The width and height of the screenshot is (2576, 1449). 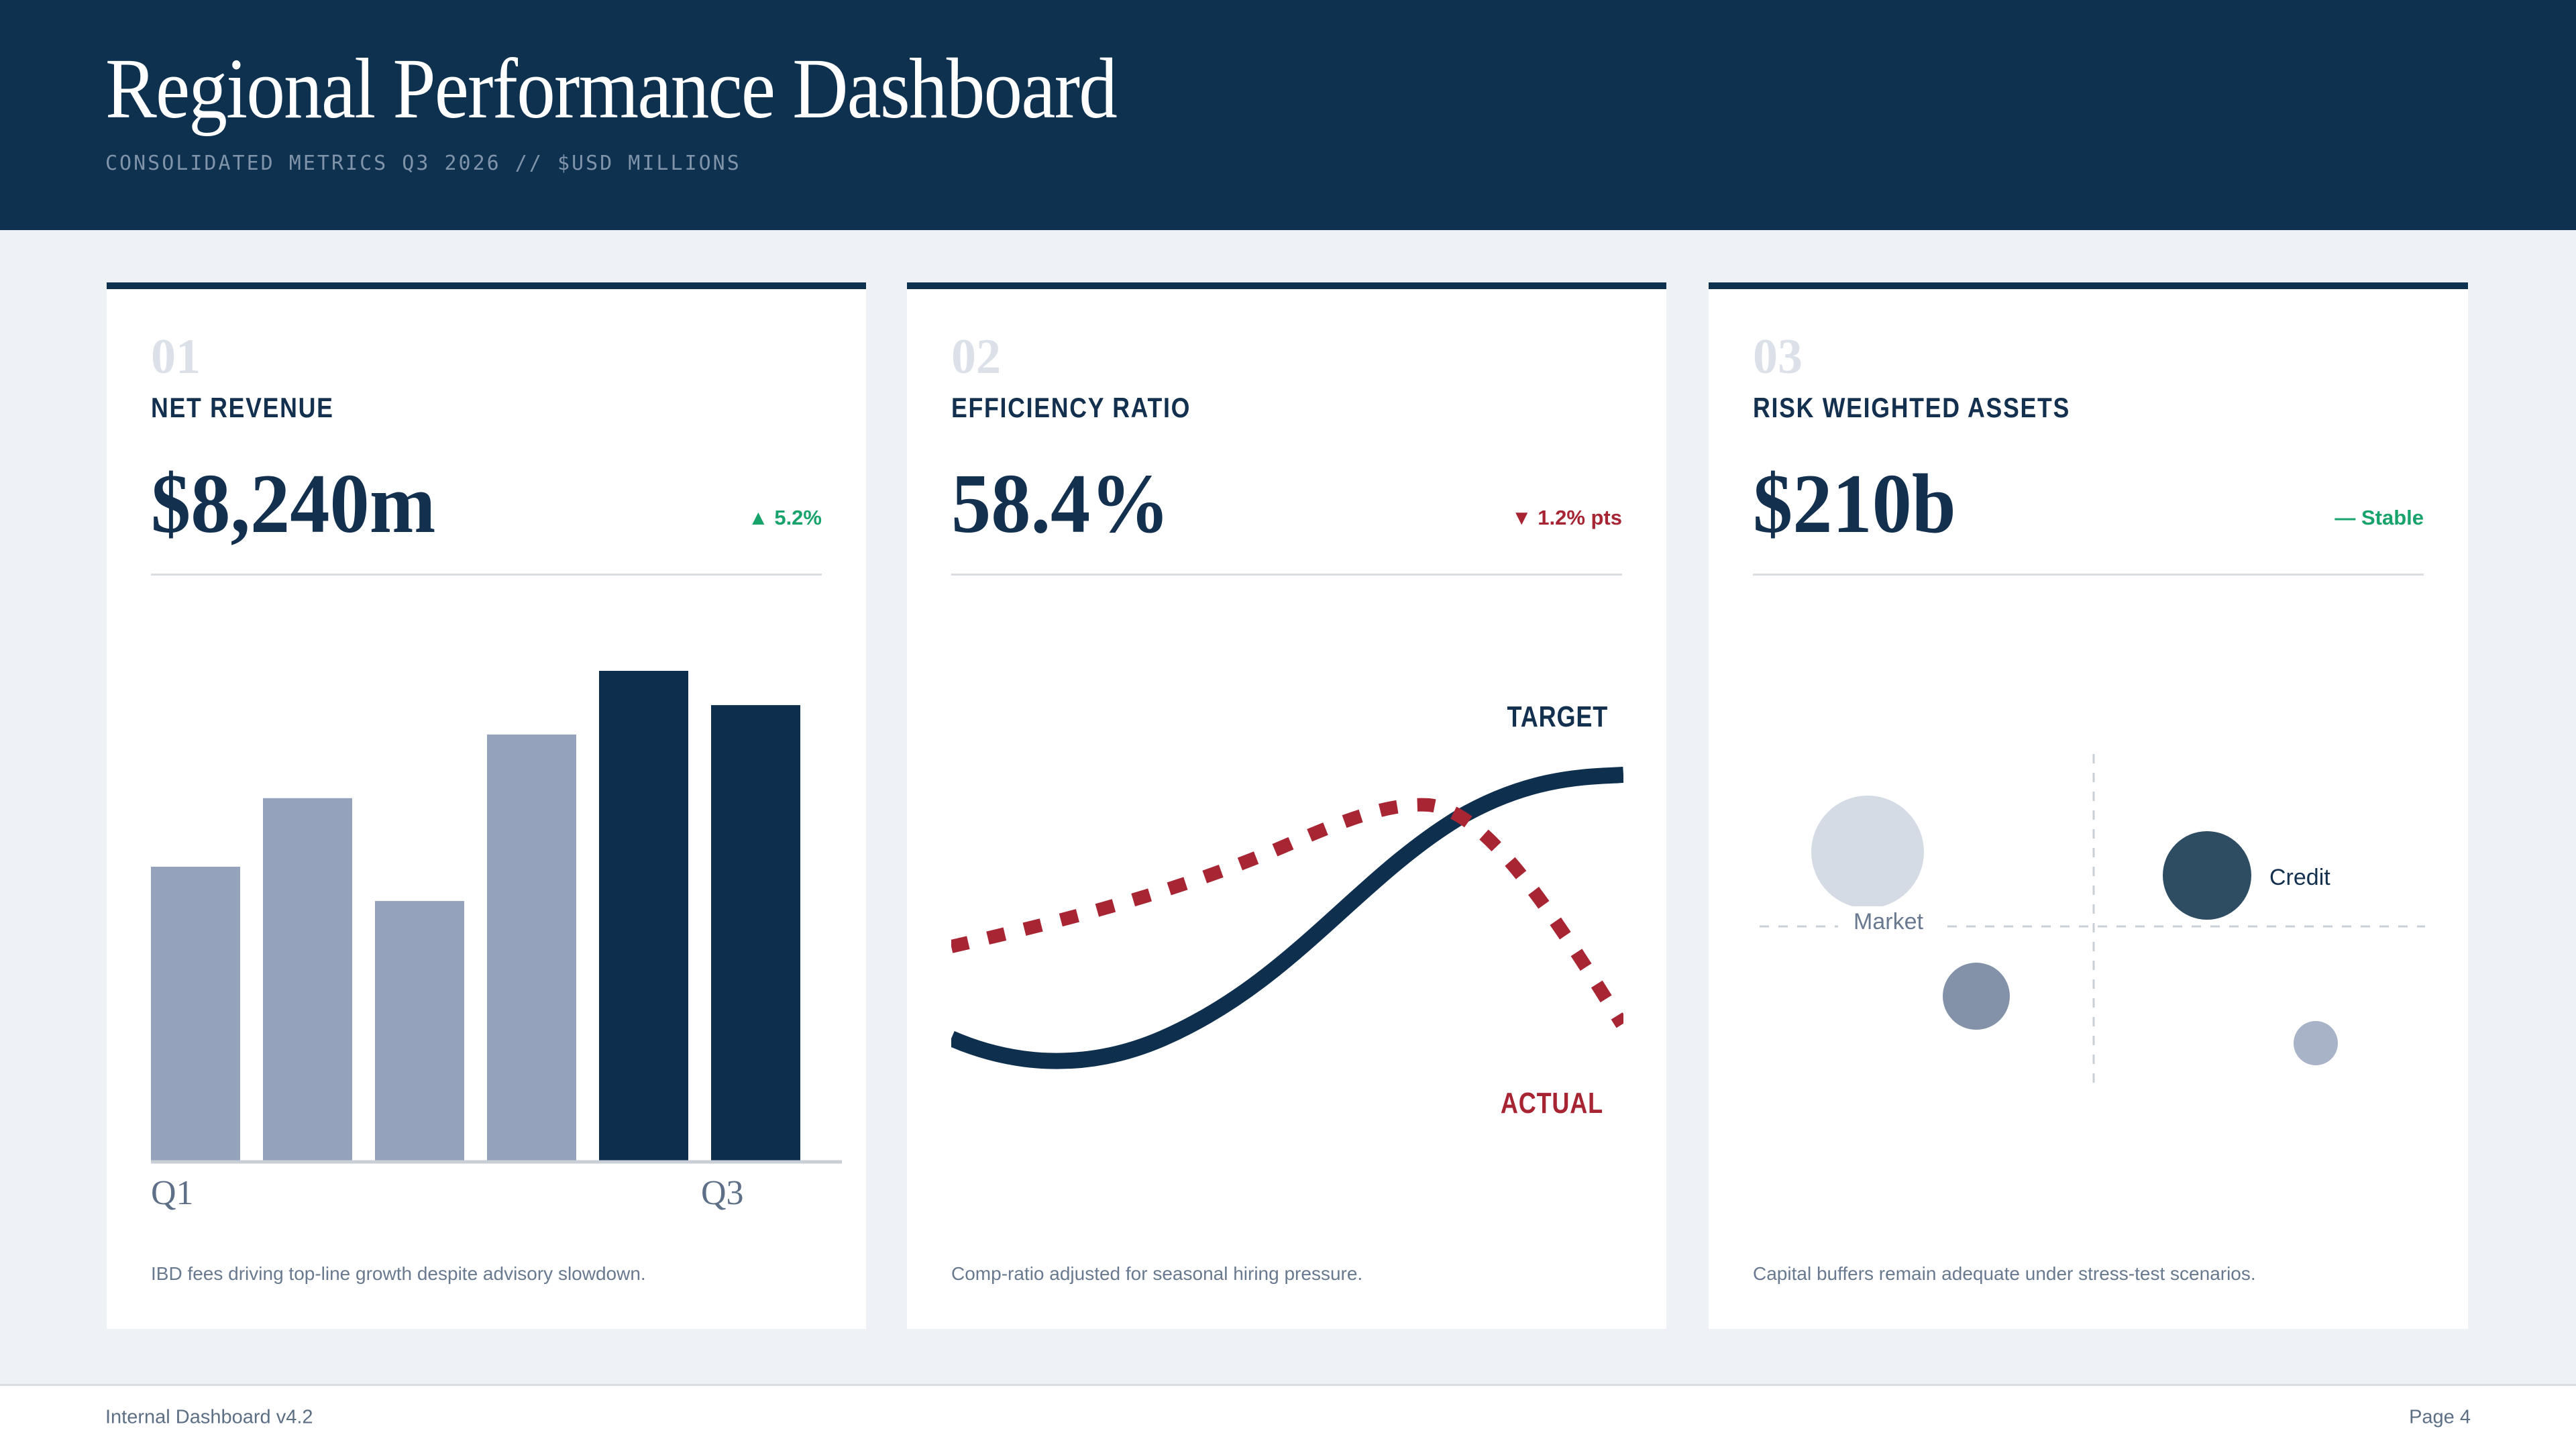 What do you see at coordinates (1288, 1416) in the screenshot?
I see `footer: Internal Dashboard v4.2 Page 4` at bounding box center [1288, 1416].